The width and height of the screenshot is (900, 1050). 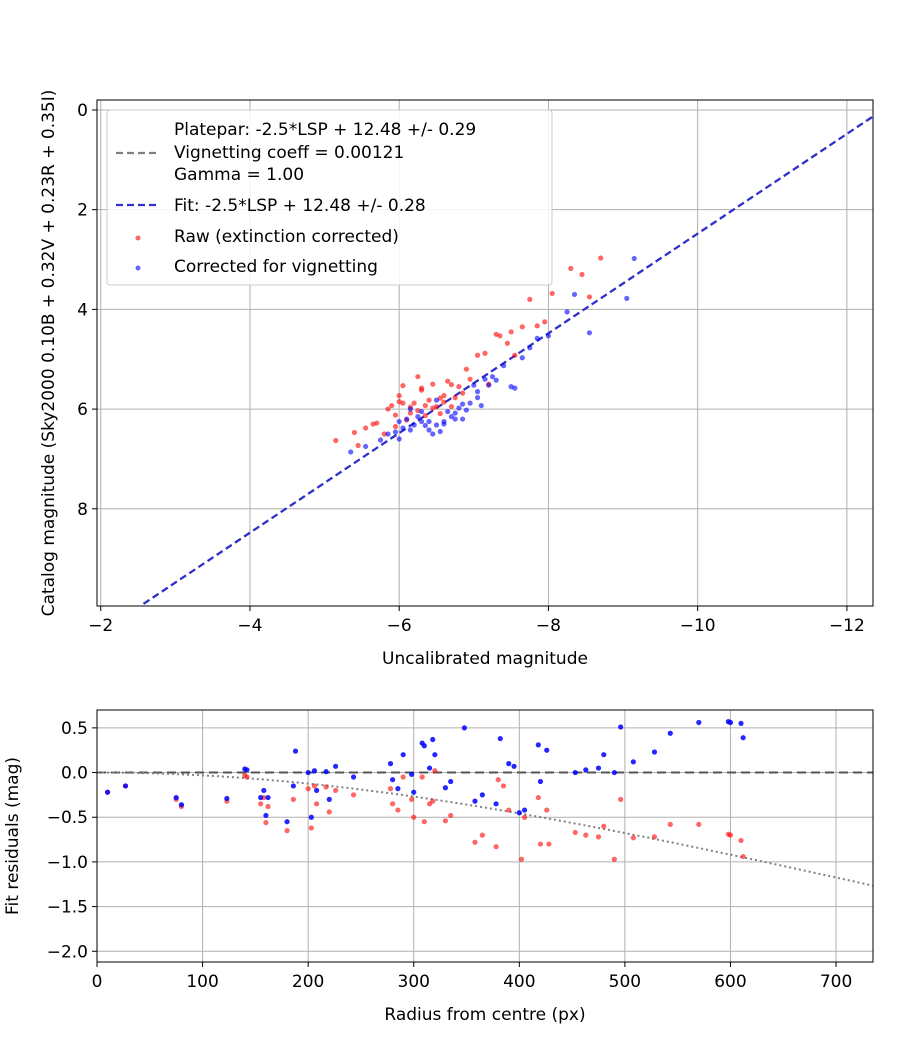 What do you see at coordinates (836, 982) in the screenshot?
I see `bottom-x-tick-label: 700` at bounding box center [836, 982].